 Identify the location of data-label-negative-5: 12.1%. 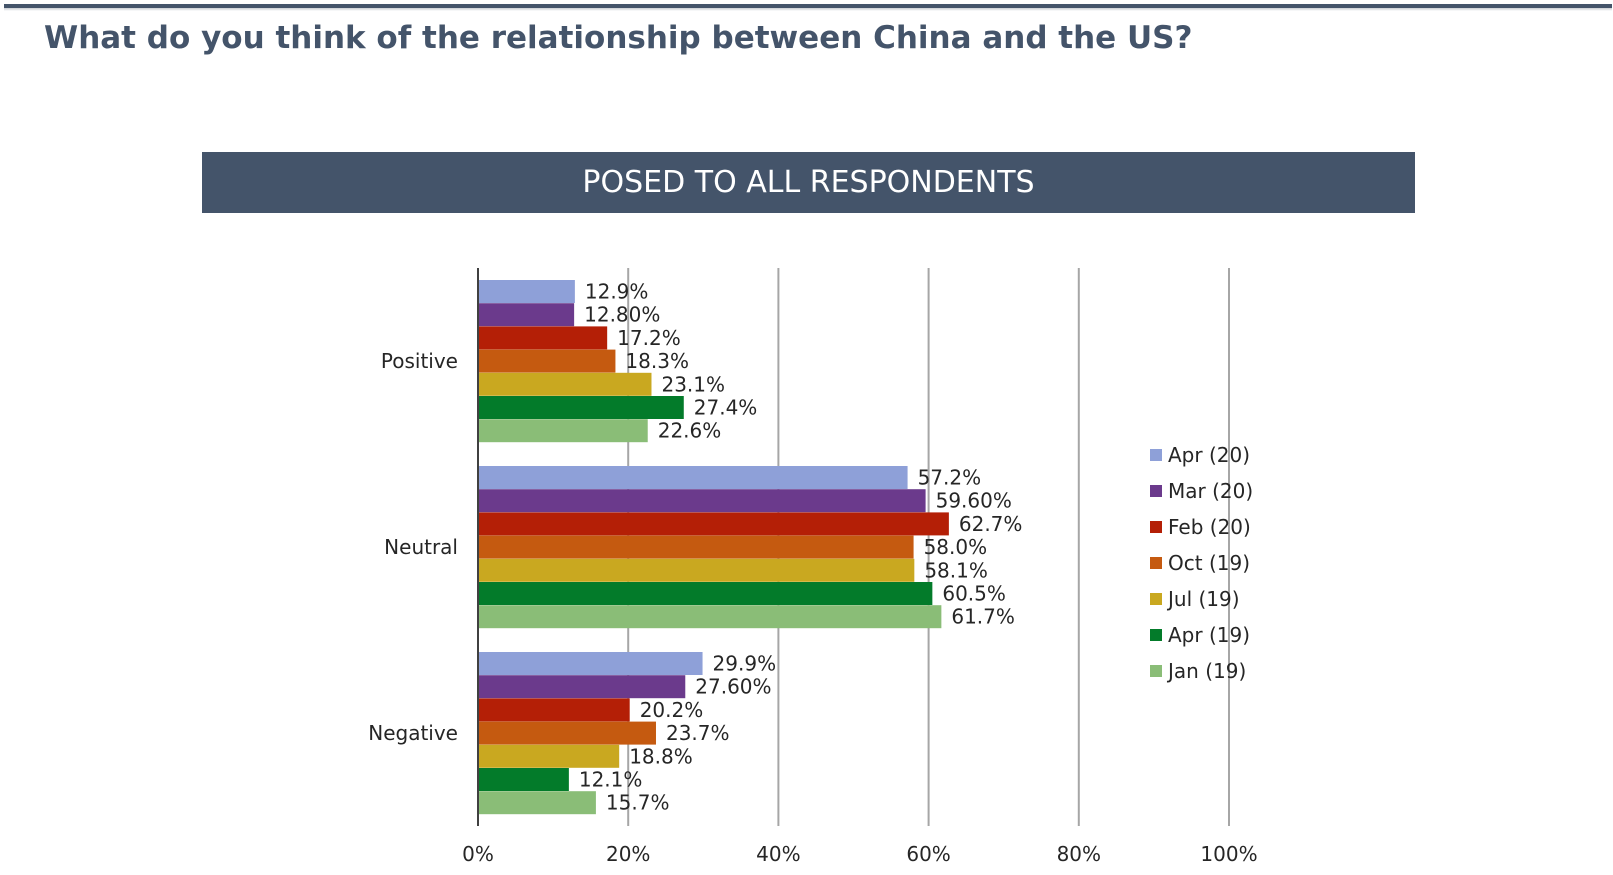
(611, 780).